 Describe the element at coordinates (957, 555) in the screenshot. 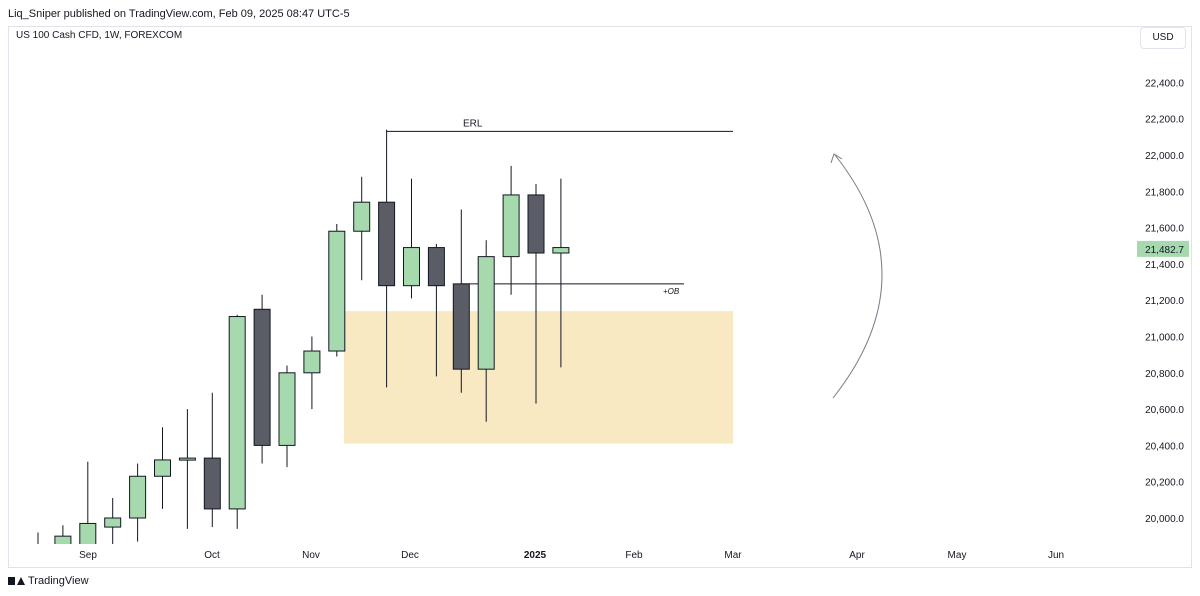

I see `x-tick-label: May` at that location.